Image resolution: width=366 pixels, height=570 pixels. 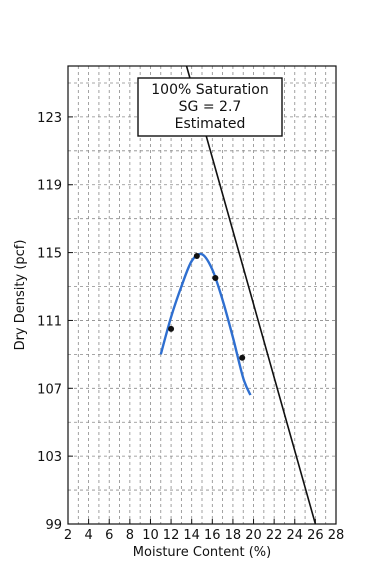 I want to click on x-tick-label: 22, so click(x=274, y=535).